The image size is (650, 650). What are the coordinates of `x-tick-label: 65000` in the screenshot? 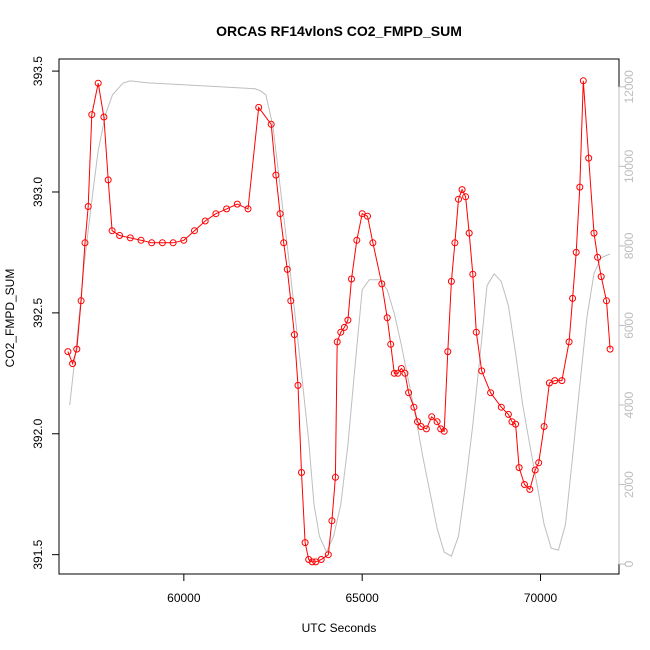 It's located at (362, 598).